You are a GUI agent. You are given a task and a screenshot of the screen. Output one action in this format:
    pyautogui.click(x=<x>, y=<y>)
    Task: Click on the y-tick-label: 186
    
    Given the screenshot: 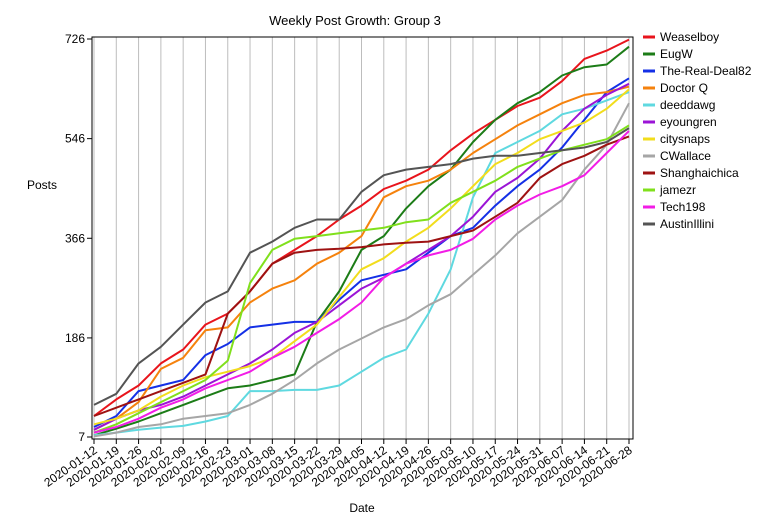 What is the action you would take?
    pyautogui.click(x=75, y=338)
    